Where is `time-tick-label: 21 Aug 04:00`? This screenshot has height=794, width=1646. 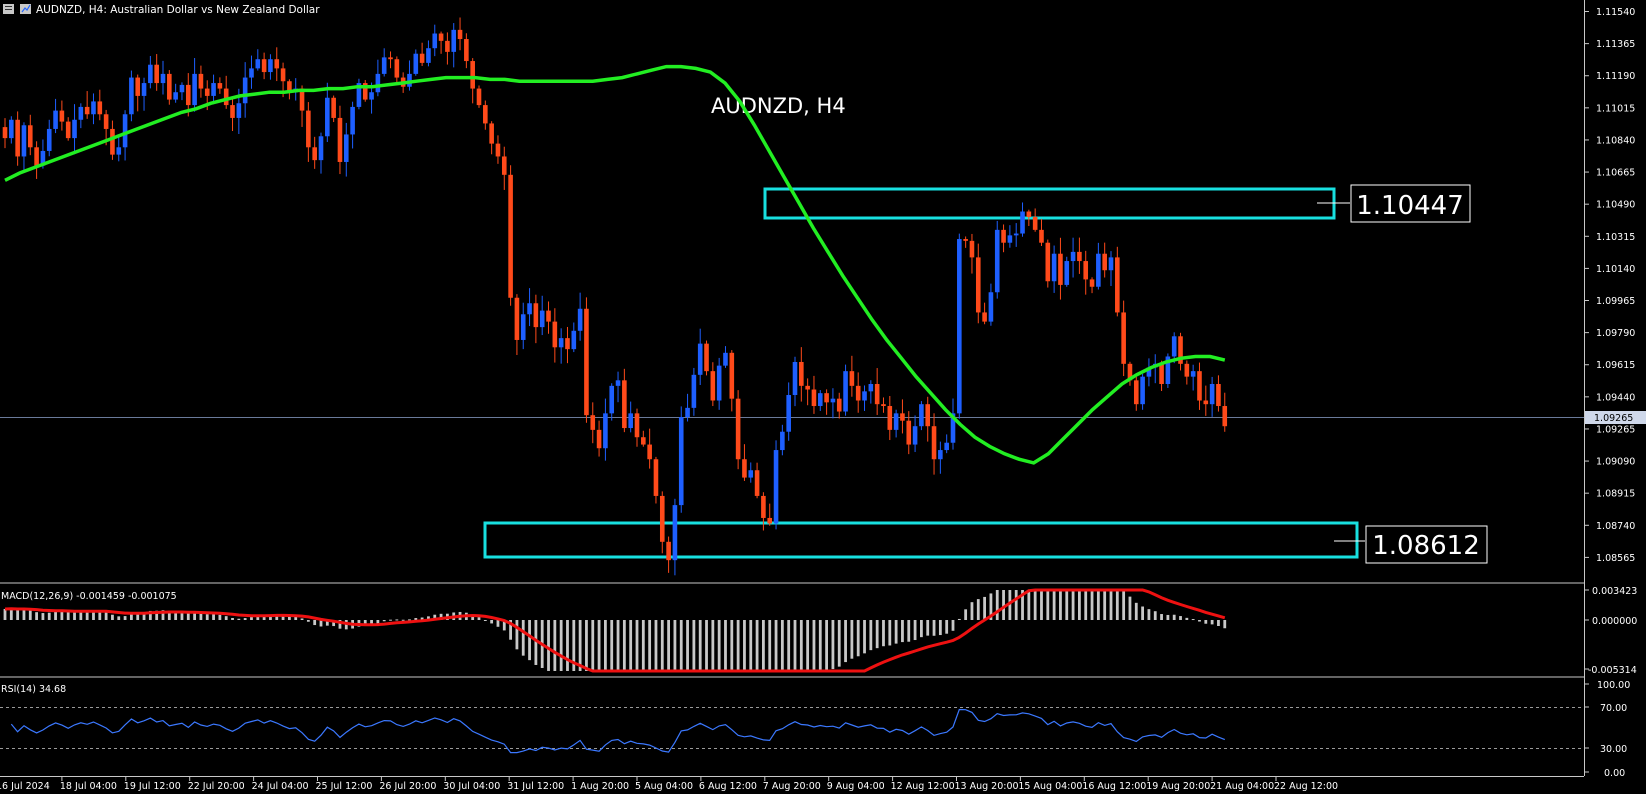
time-tick-label: 21 Aug 04:00 is located at coordinates (1242, 786).